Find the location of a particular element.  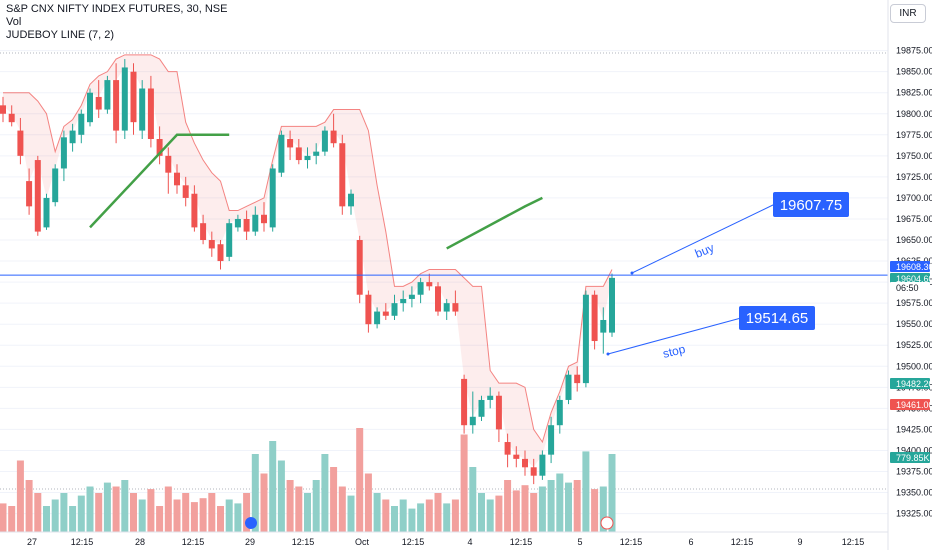

time-tick-label: 4 is located at coordinates (469, 542).